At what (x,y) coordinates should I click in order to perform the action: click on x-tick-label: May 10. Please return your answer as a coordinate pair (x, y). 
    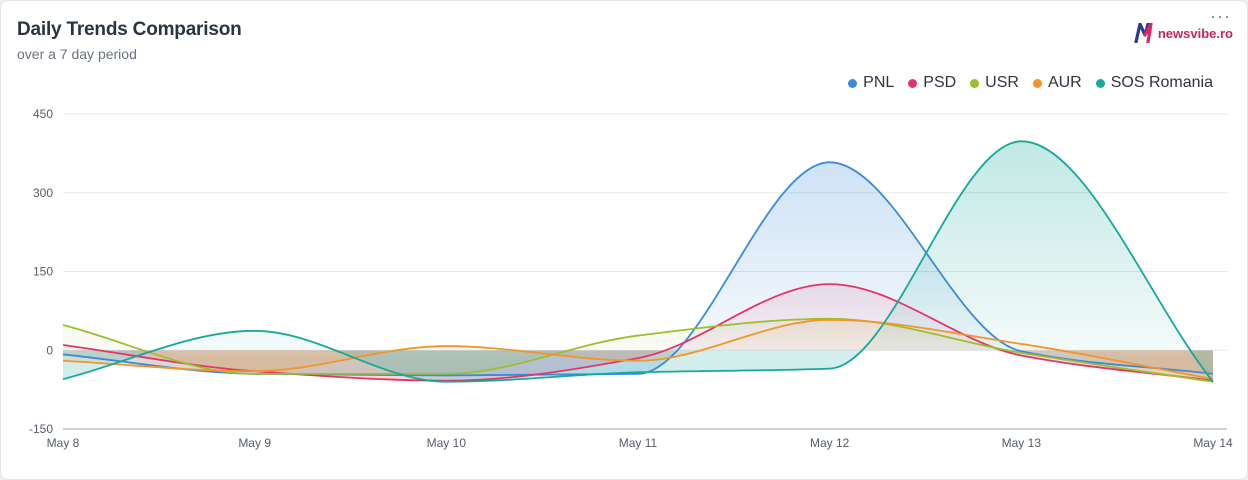
    Looking at the image, I should click on (447, 443).